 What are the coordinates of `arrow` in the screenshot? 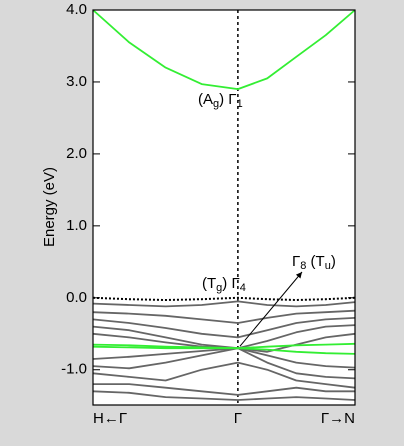 It's located at (271, 309).